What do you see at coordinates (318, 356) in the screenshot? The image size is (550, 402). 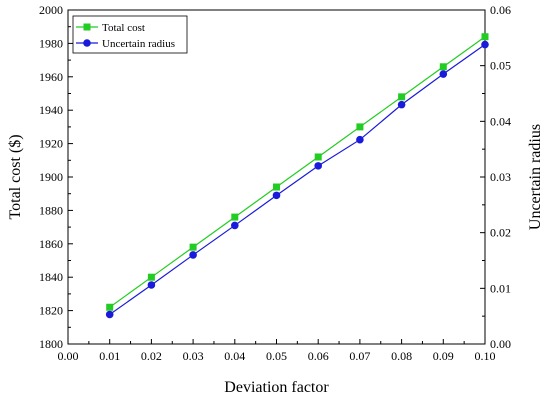 I see `x-tick-label: 0.06` at bounding box center [318, 356].